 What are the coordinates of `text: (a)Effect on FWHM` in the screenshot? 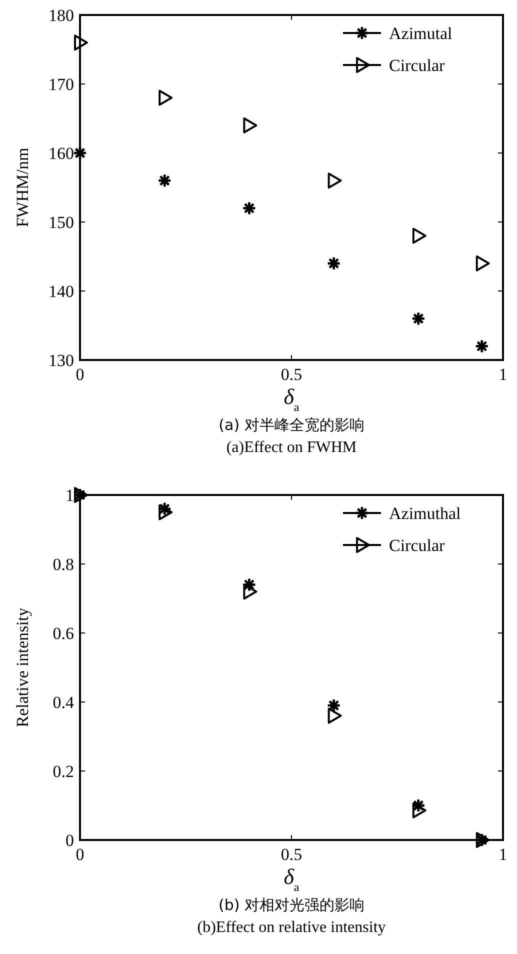 It's located at (291, 447).